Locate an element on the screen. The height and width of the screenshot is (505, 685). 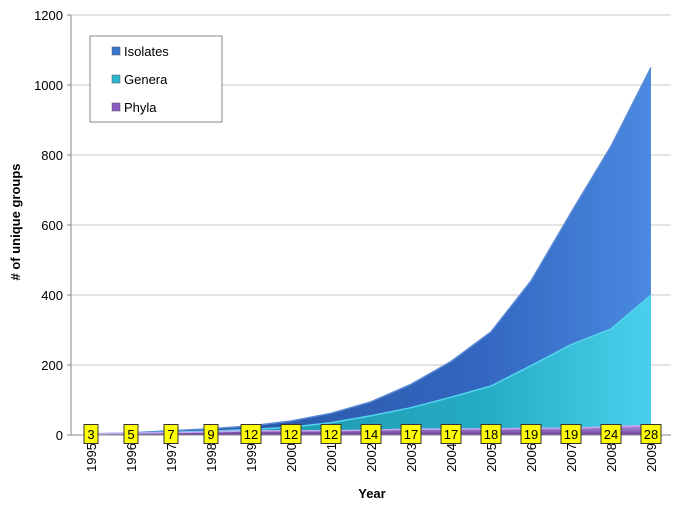
data-label-text: 14 is located at coordinates (371, 434).